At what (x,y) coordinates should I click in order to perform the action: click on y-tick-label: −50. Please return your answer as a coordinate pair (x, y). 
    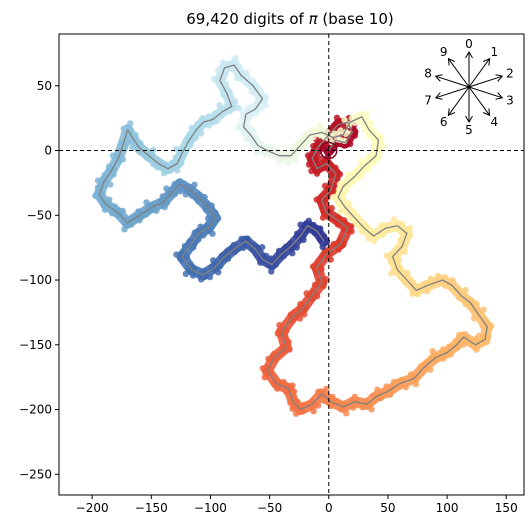
    Looking at the image, I should click on (39, 215).